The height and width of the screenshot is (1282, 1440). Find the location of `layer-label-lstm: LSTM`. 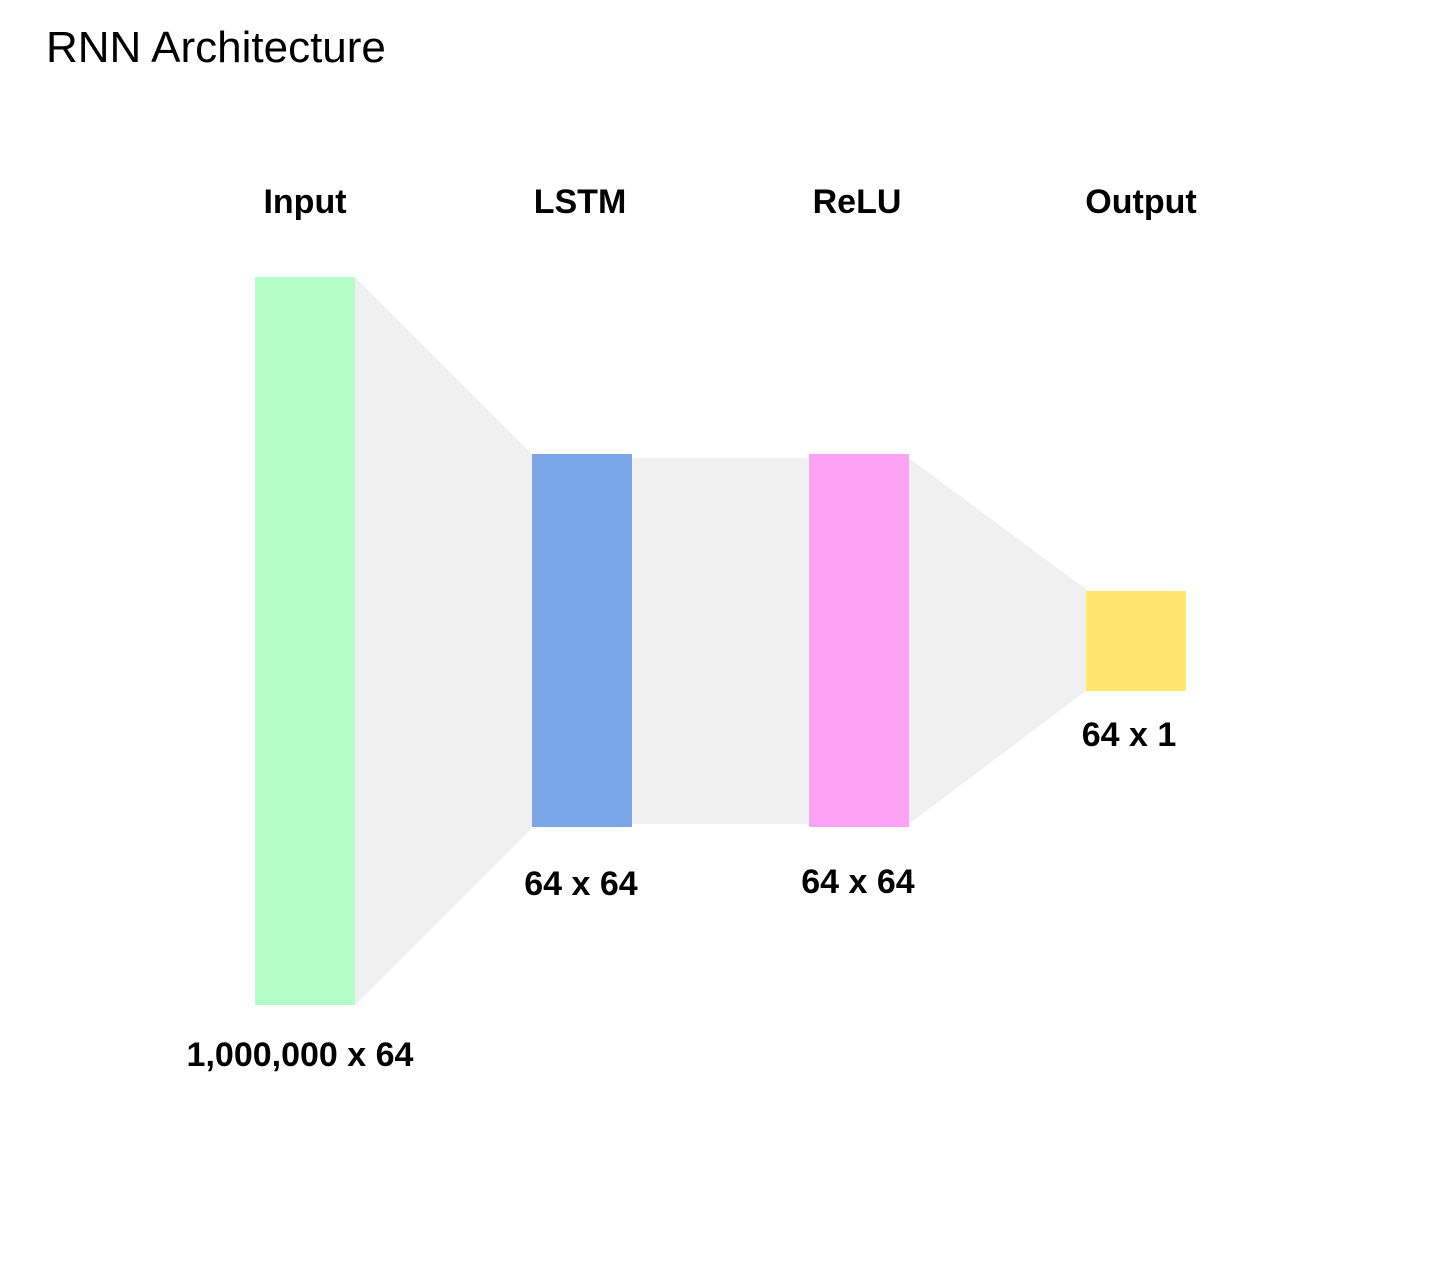

layer-label-lstm: LSTM is located at coordinates (580, 202).